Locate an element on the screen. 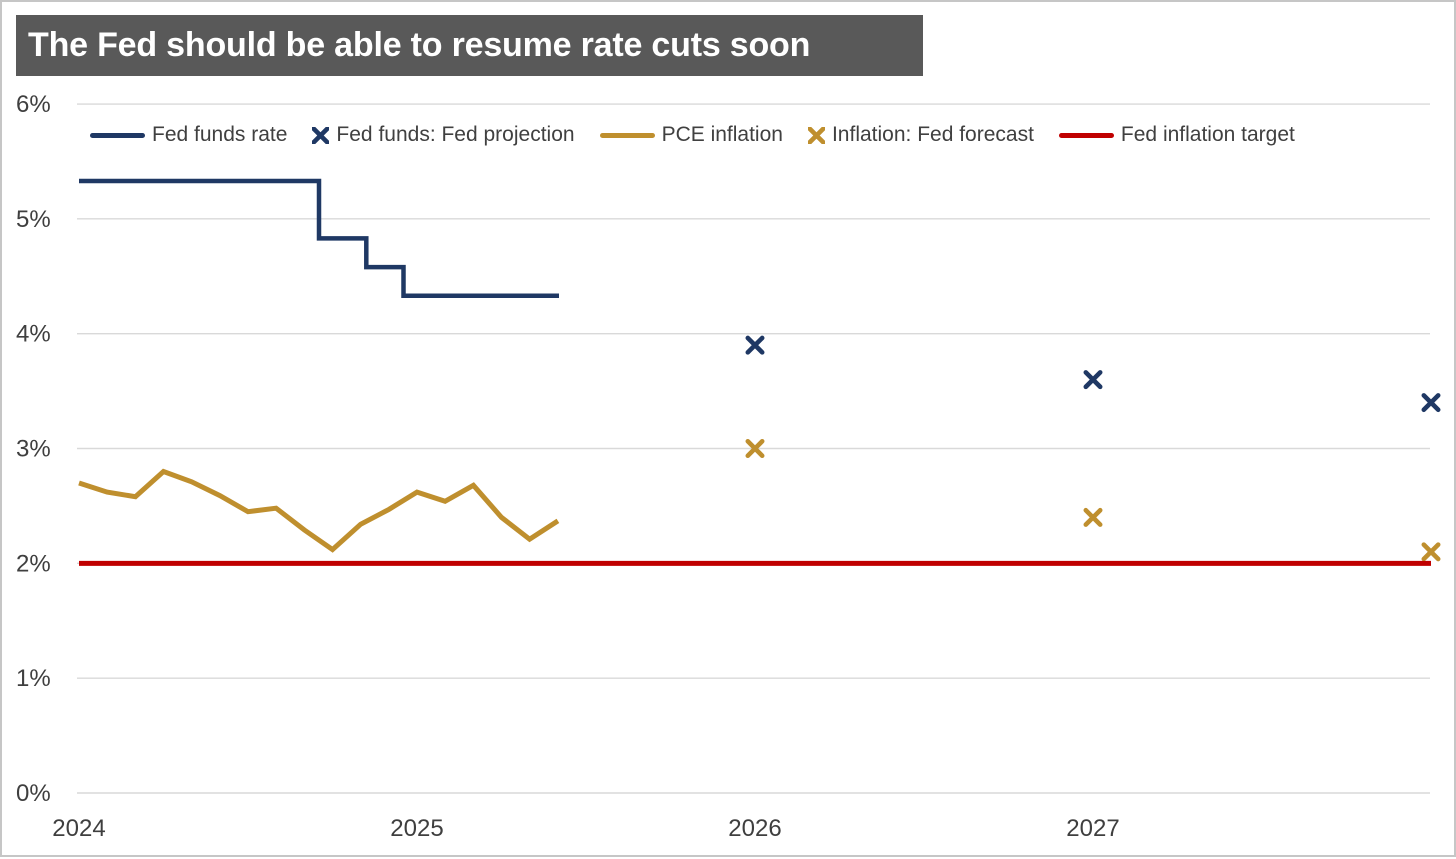 The image size is (1456, 859). legend-item-1: Fed funds: Fed projection is located at coordinates (443, 135).